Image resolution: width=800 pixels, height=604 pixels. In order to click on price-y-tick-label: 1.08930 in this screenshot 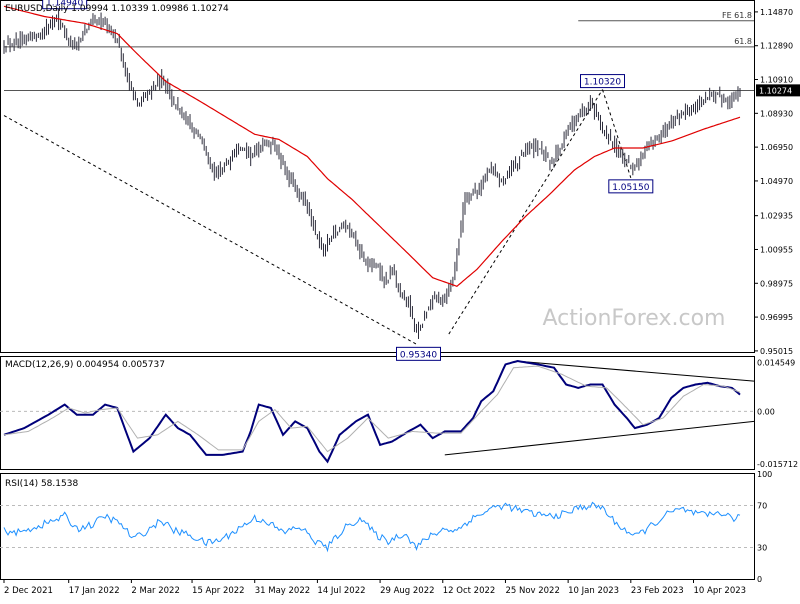, I will do `click(776, 113)`.